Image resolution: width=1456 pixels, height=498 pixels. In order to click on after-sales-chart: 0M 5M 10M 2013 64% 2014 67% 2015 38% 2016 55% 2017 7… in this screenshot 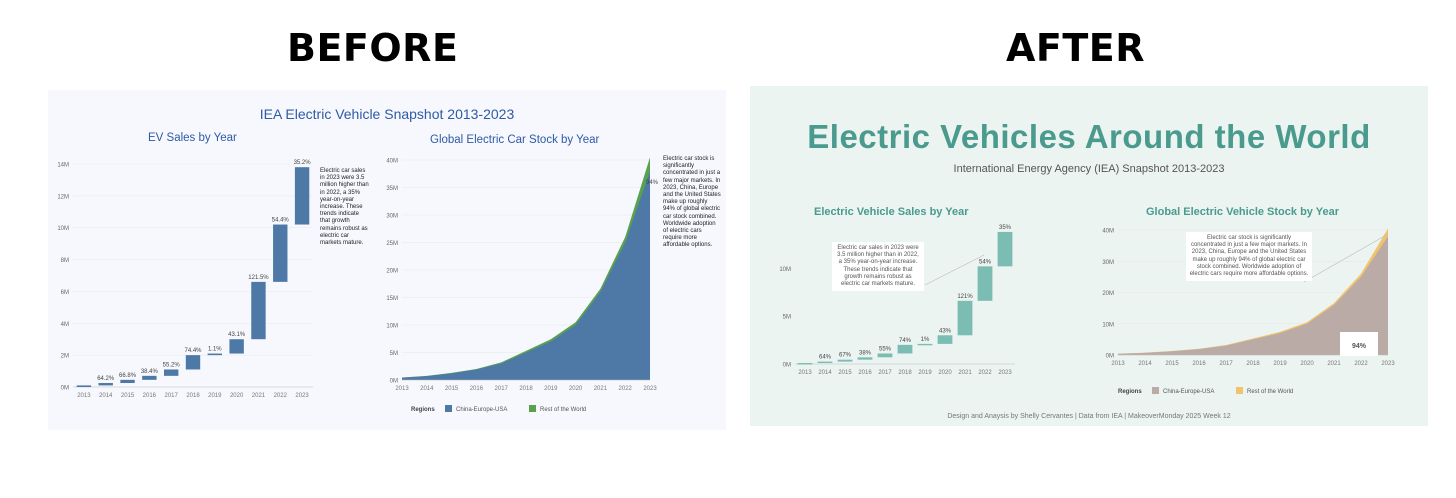, I will do `click(897, 300)`.